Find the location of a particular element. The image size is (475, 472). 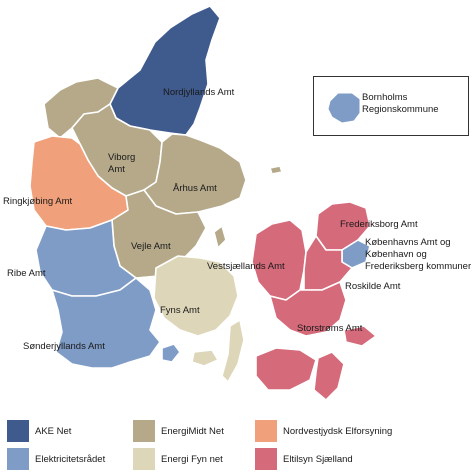

region-falster is located at coordinates (329, 376).